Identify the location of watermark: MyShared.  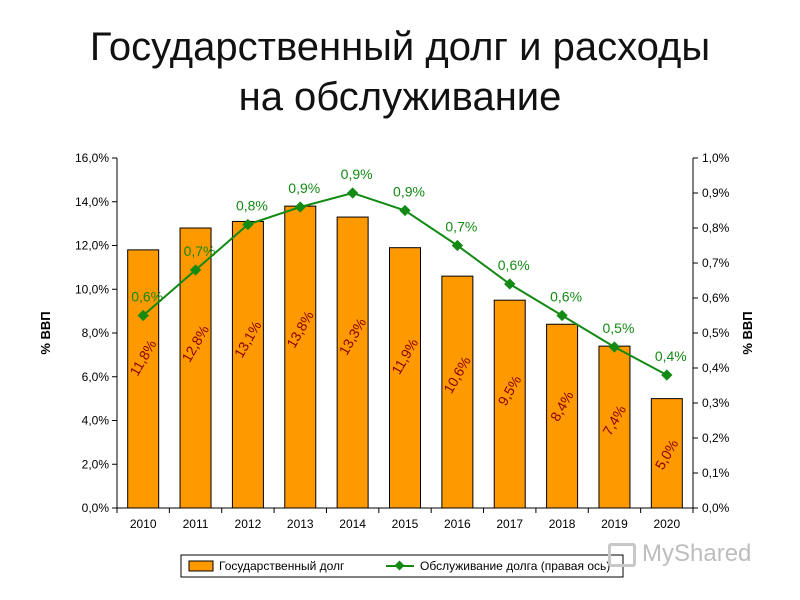
(693, 554).